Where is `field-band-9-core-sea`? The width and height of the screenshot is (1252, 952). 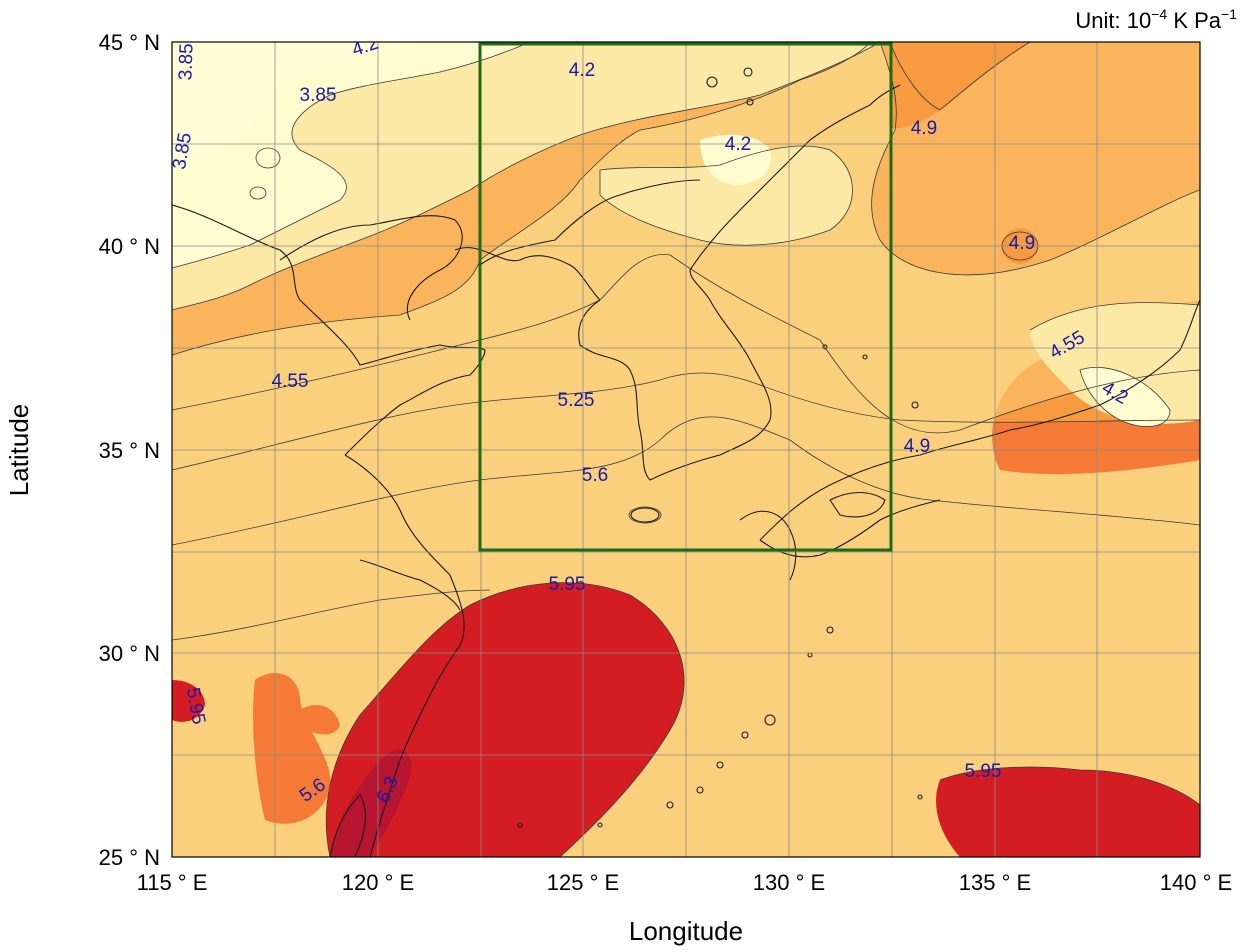 field-band-9-core-sea is located at coordinates (505, 719).